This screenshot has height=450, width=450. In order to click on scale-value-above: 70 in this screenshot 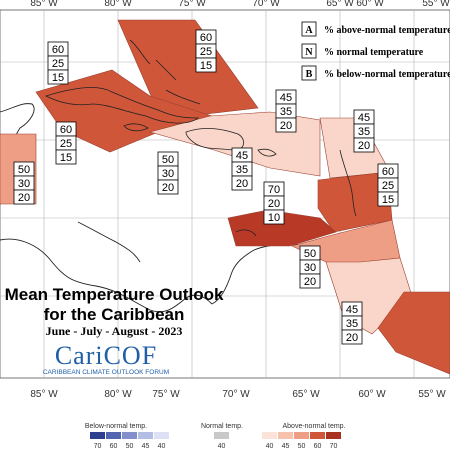, I will do `click(334, 446)`.